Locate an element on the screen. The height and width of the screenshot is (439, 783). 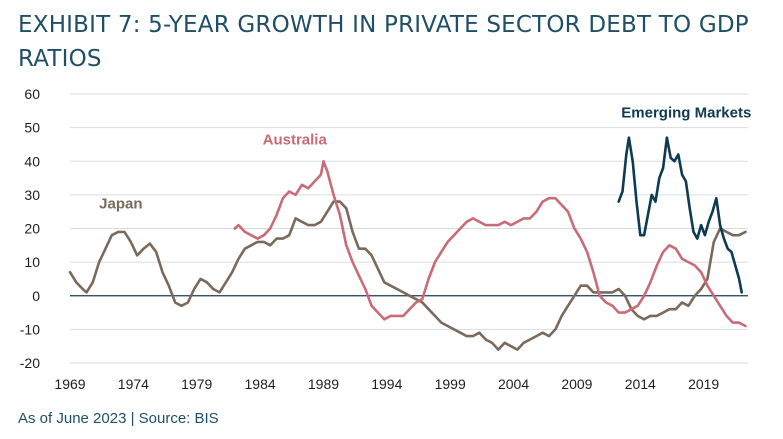
series-line-emerging-markets is located at coordinates (680, 215).